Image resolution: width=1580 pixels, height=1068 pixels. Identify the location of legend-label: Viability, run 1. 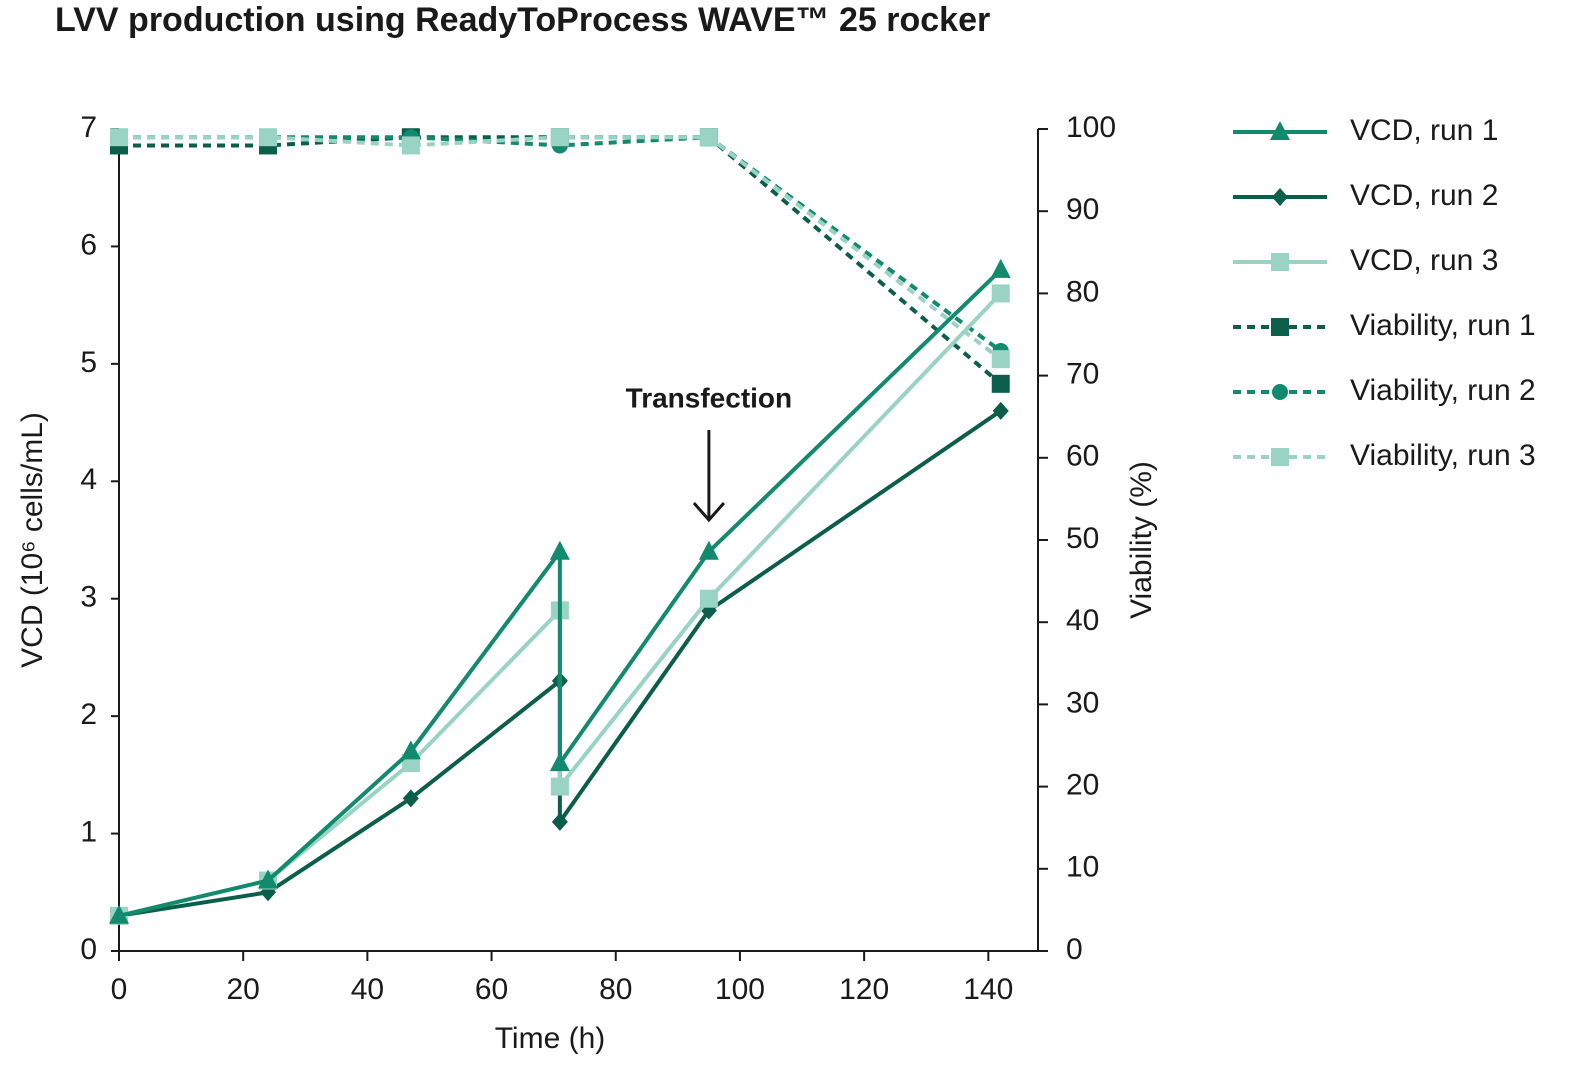
(1443, 325).